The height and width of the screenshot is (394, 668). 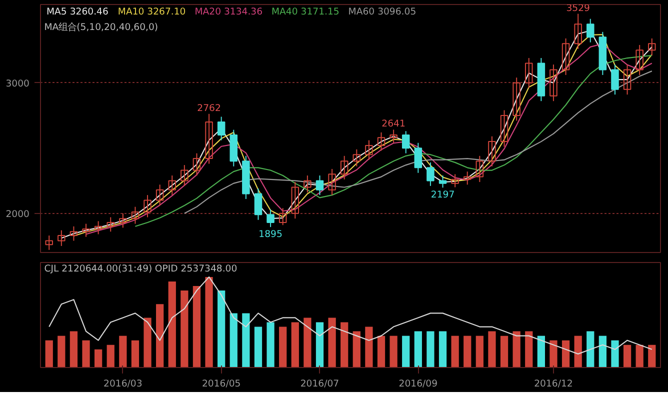 I want to click on x-tick-label: 2016/05, so click(x=221, y=384).